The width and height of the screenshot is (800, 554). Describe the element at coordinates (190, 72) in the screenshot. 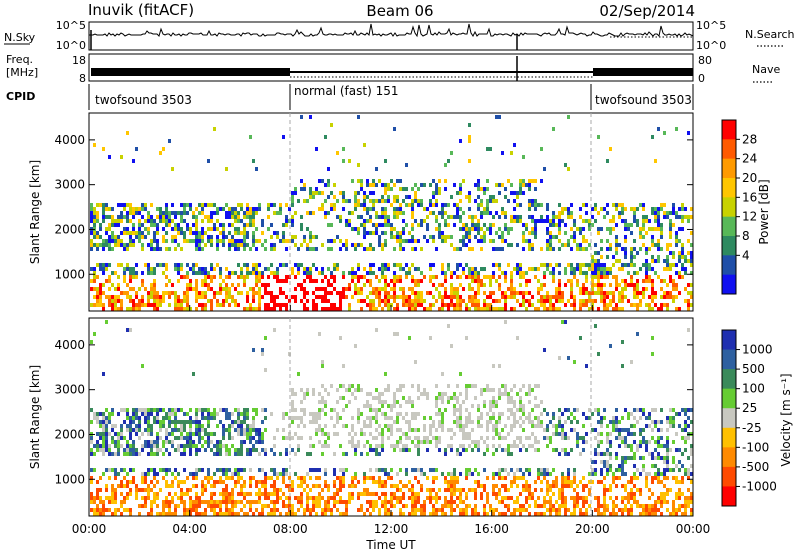

I see `freq-band` at that location.